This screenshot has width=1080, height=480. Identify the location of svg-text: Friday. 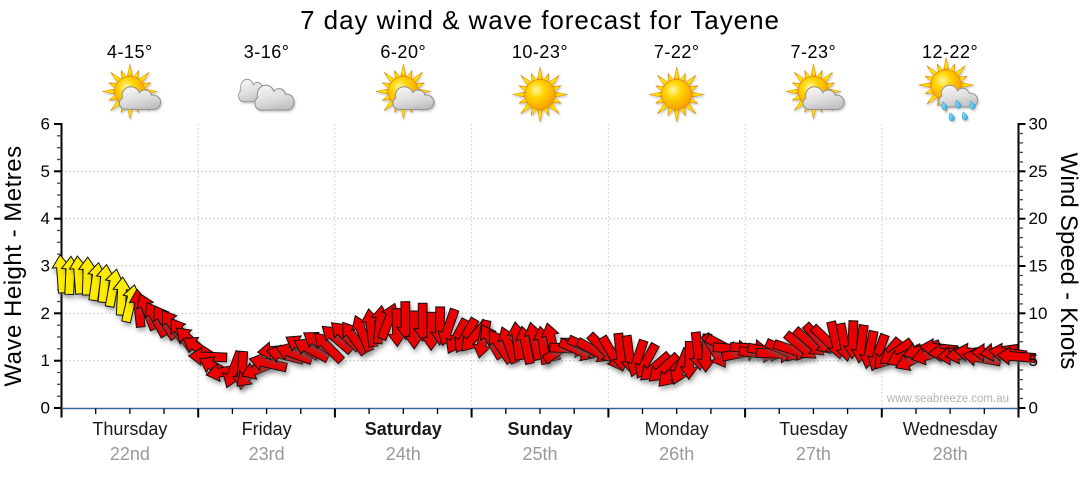
(267, 429).